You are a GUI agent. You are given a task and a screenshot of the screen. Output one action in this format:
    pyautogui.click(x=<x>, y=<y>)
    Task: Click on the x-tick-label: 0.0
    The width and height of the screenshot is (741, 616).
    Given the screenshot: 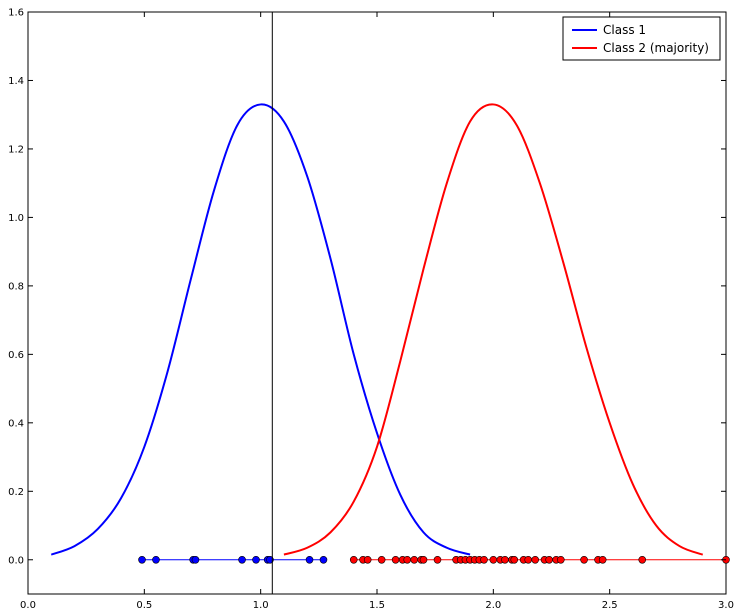 What is the action you would take?
    pyautogui.click(x=28, y=605)
    